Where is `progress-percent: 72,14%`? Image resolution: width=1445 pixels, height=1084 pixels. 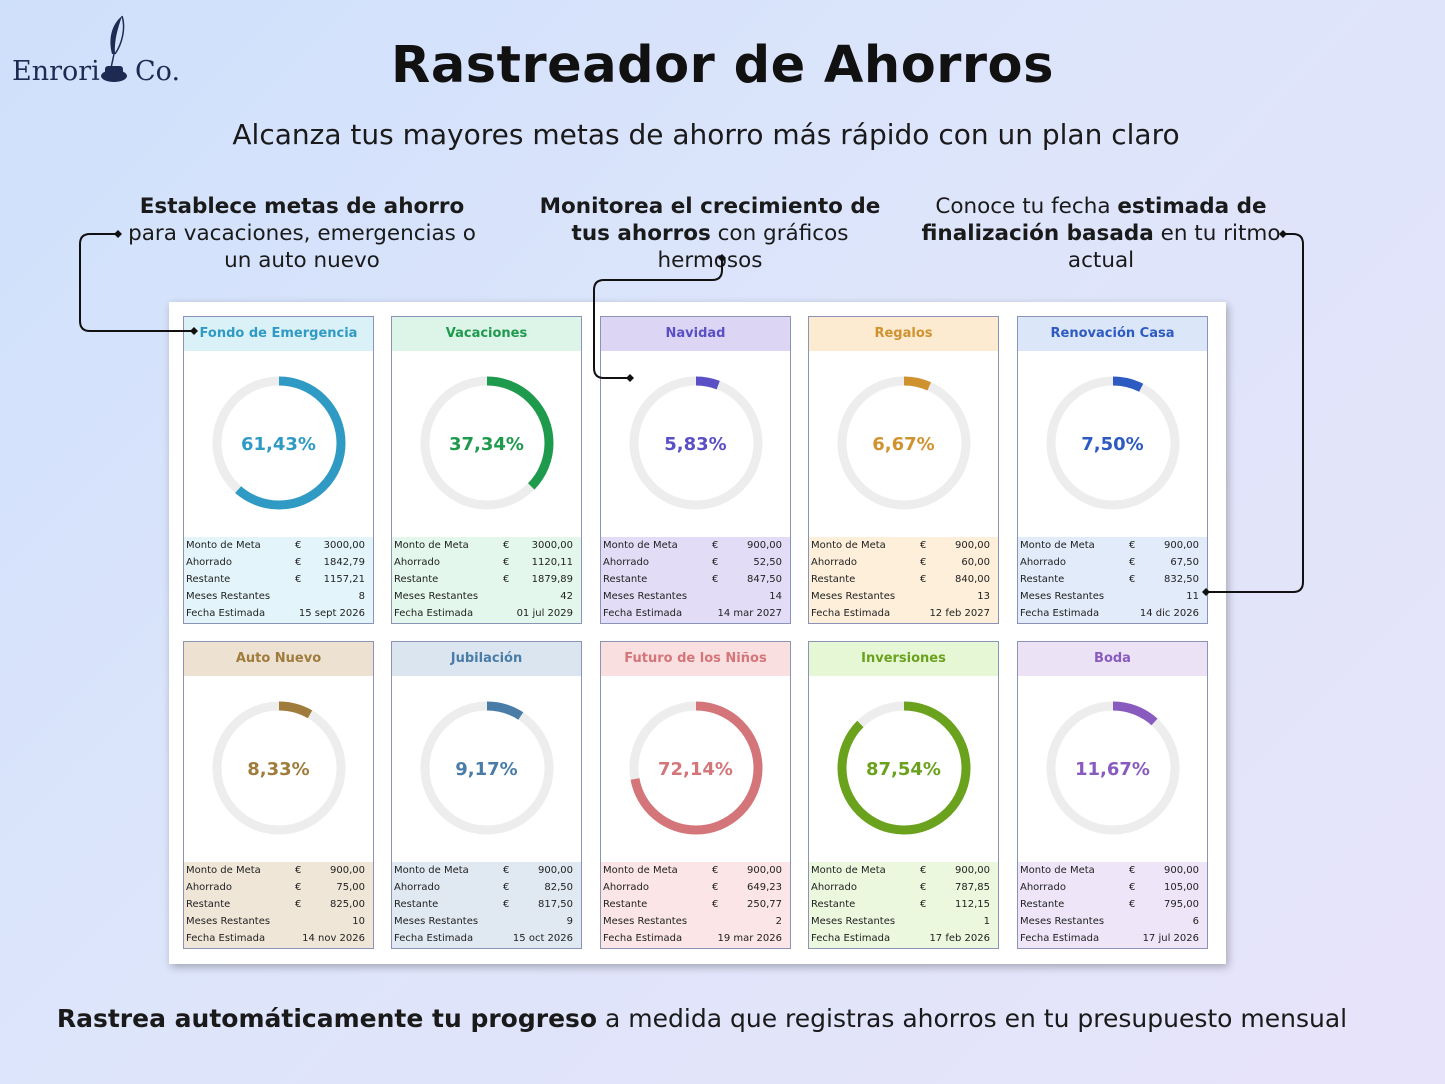
progress-percent: 72,14% is located at coordinates (695, 769).